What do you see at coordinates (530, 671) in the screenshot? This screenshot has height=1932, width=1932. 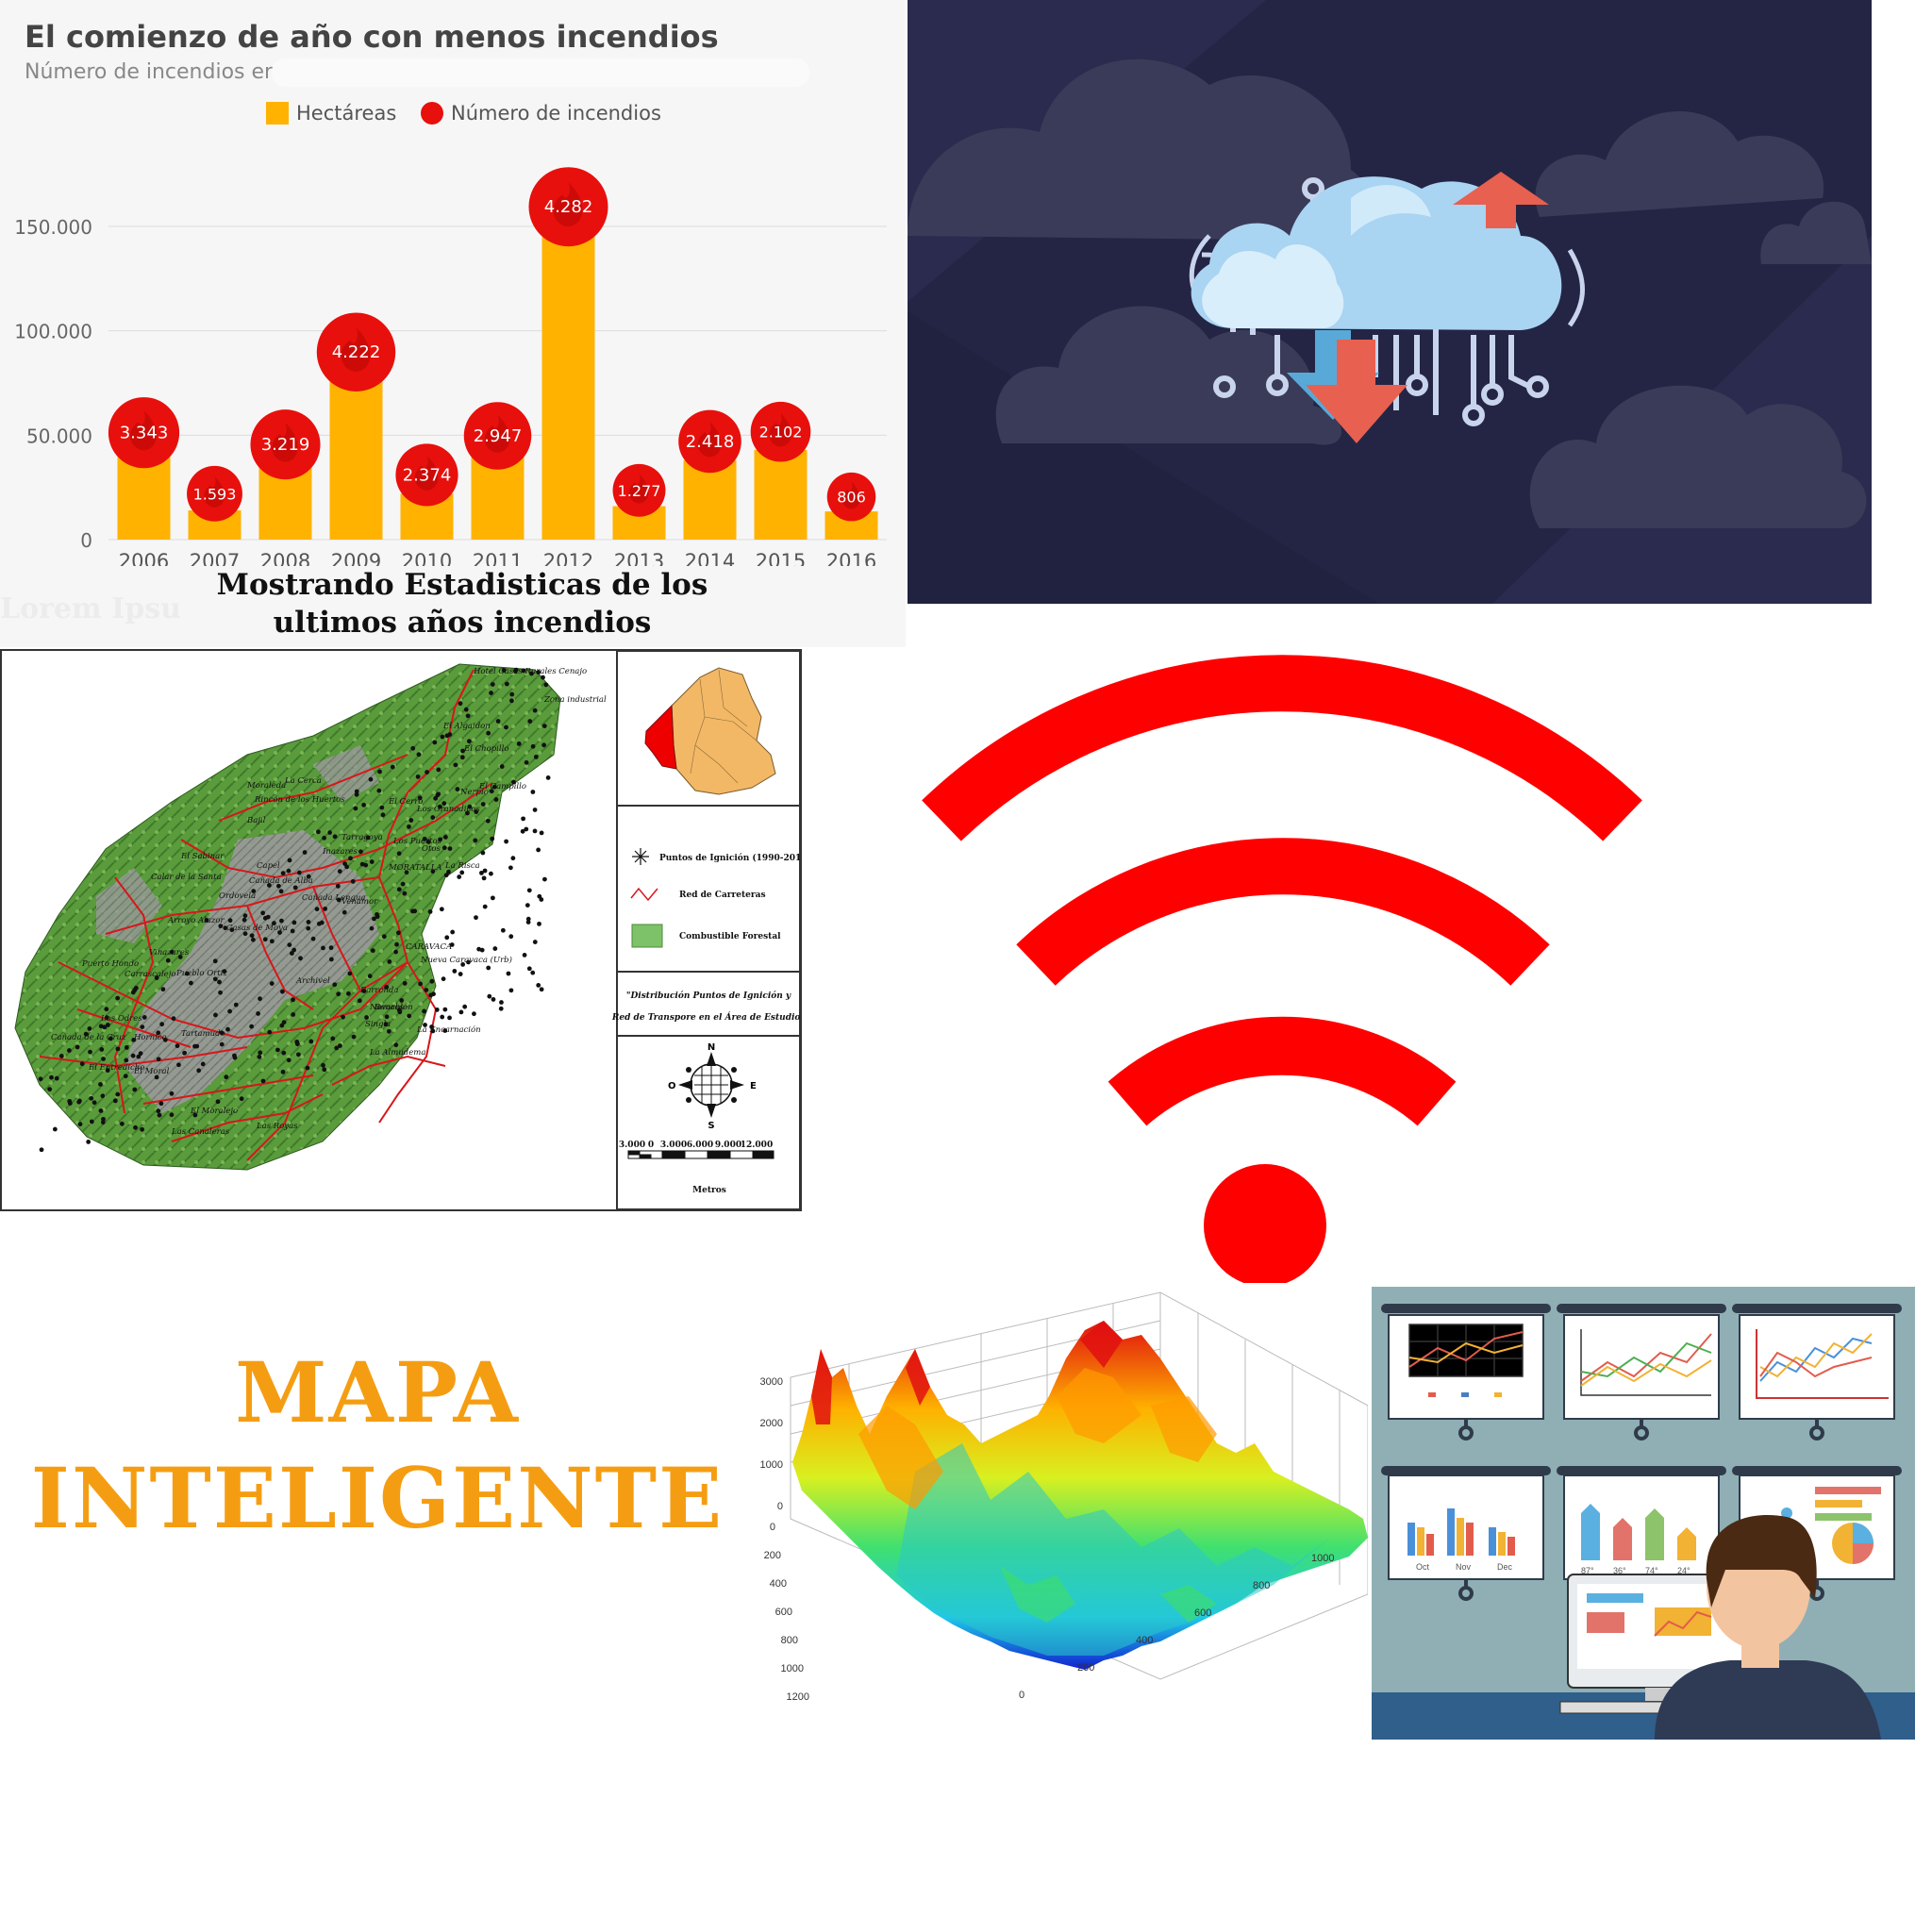 I see `place-label: Hotel Casas Rurales Cenajo` at bounding box center [530, 671].